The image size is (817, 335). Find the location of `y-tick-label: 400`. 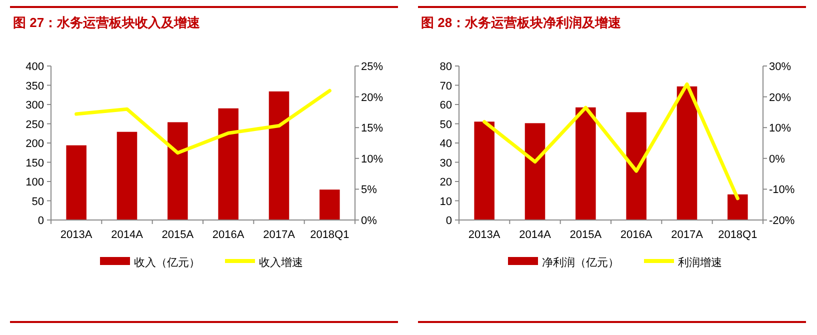

y-tick-label: 400 is located at coordinates (35, 67).